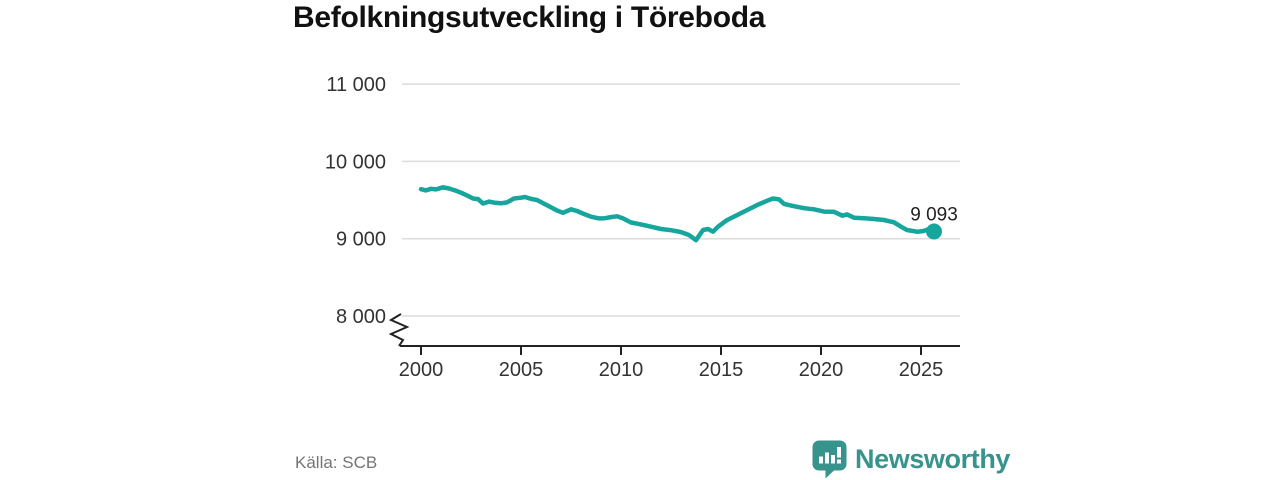 The height and width of the screenshot is (480, 1280). Describe the element at coordinates (621, 370) in the screenshot. I see `x-axis-tick-label: 2010` at that location.